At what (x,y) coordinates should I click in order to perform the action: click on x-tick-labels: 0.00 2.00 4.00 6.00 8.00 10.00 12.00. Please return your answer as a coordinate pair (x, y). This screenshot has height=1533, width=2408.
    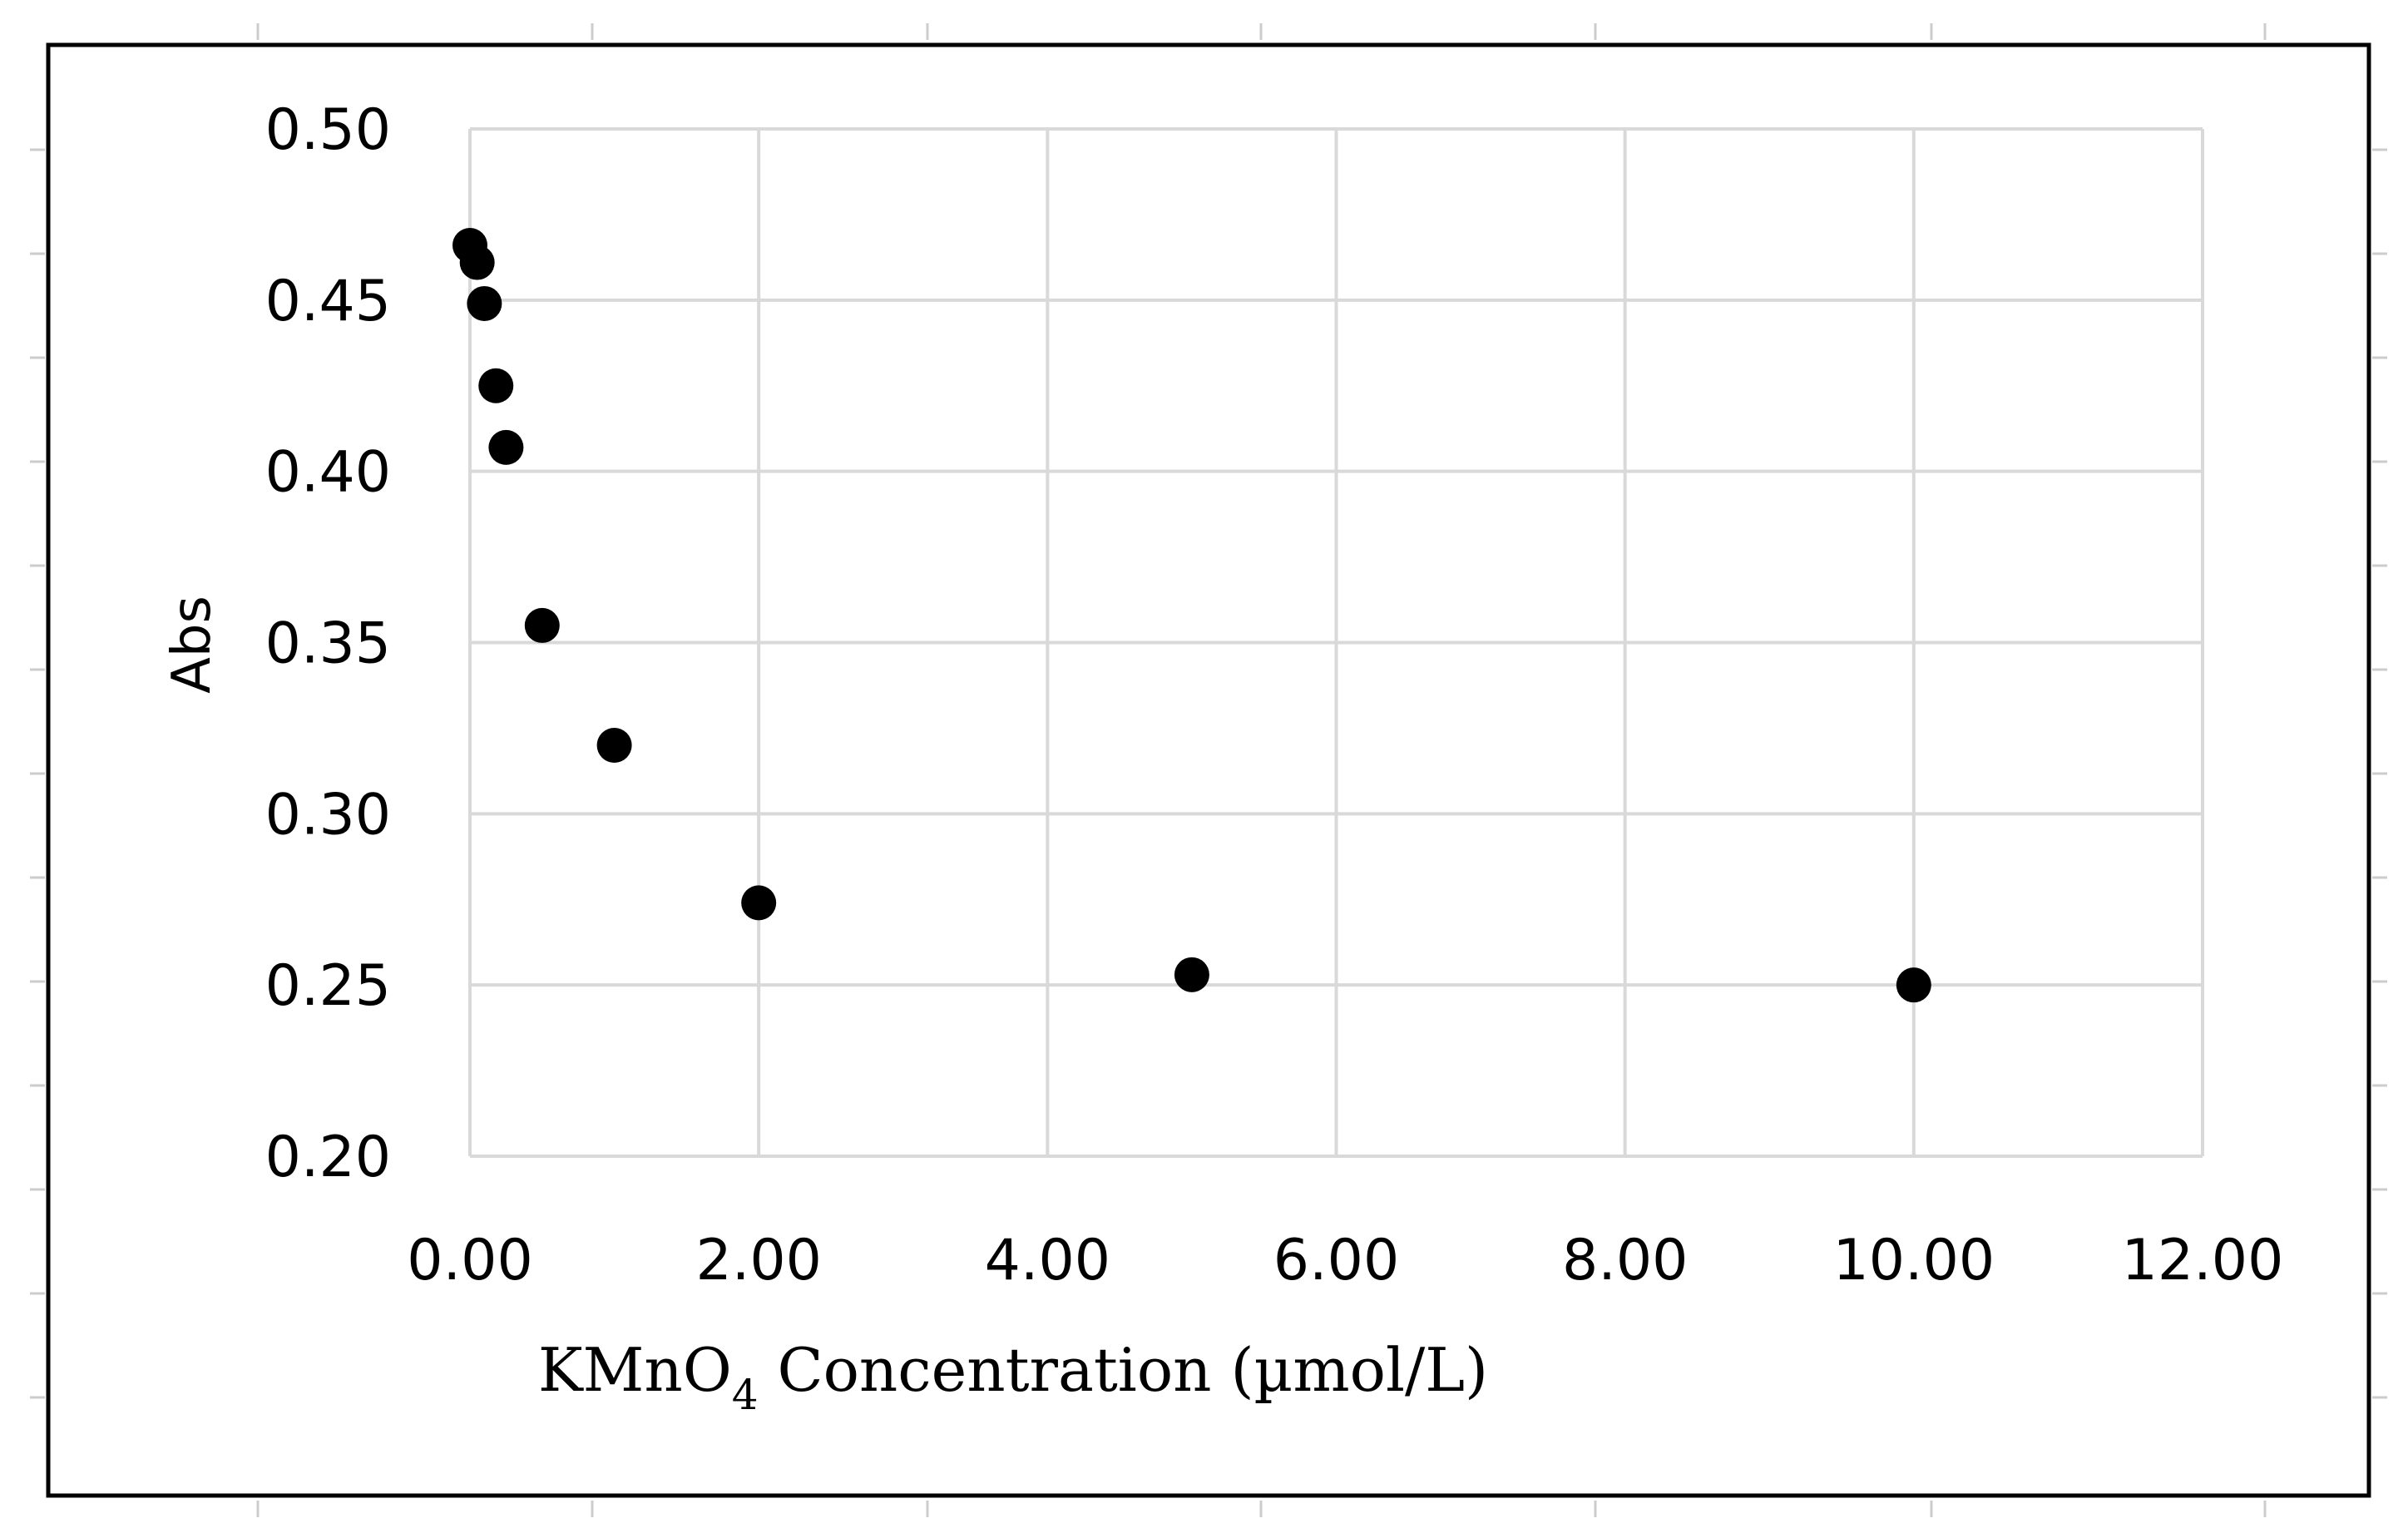
    Looking at the image, I should click on (1345, 1260).